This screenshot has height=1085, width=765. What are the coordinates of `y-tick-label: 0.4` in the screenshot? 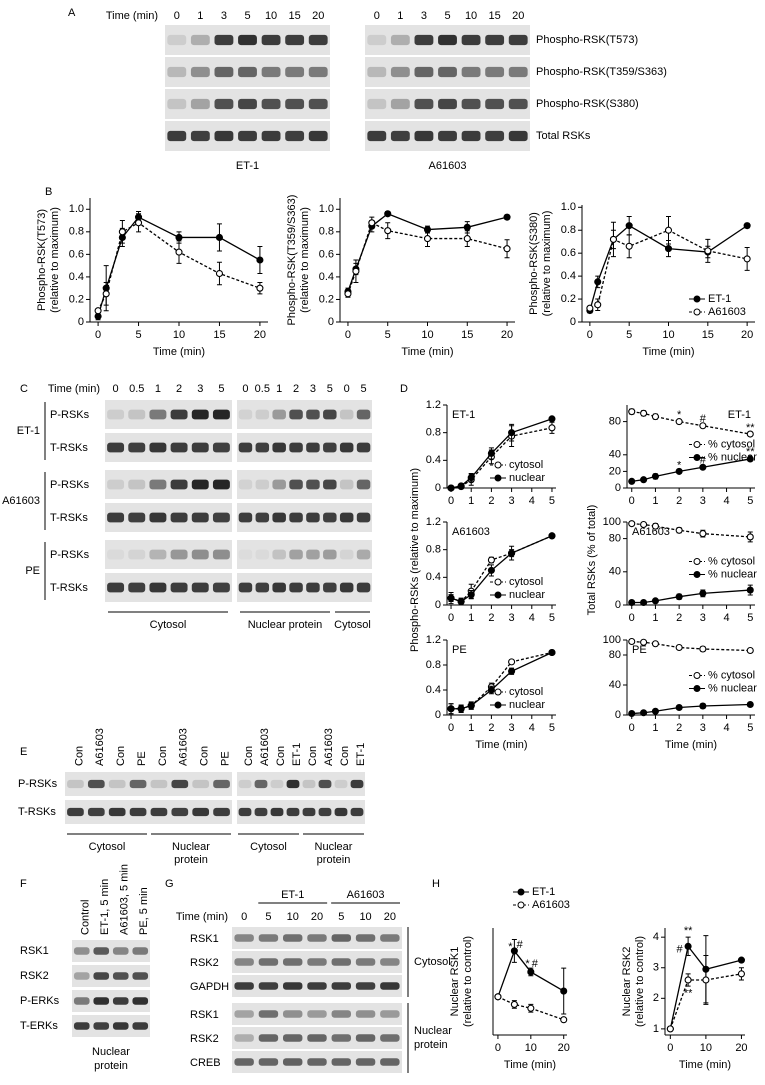 It's located at (433, 577).